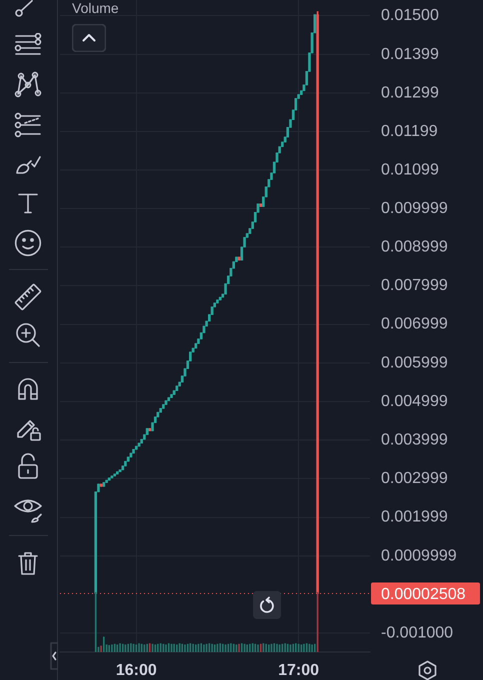 This screenshot has height=680, width=483. Describe the element at coordinates (410, 54) in the screenshot. I see `y-tick-label: 0.01399` at that location.